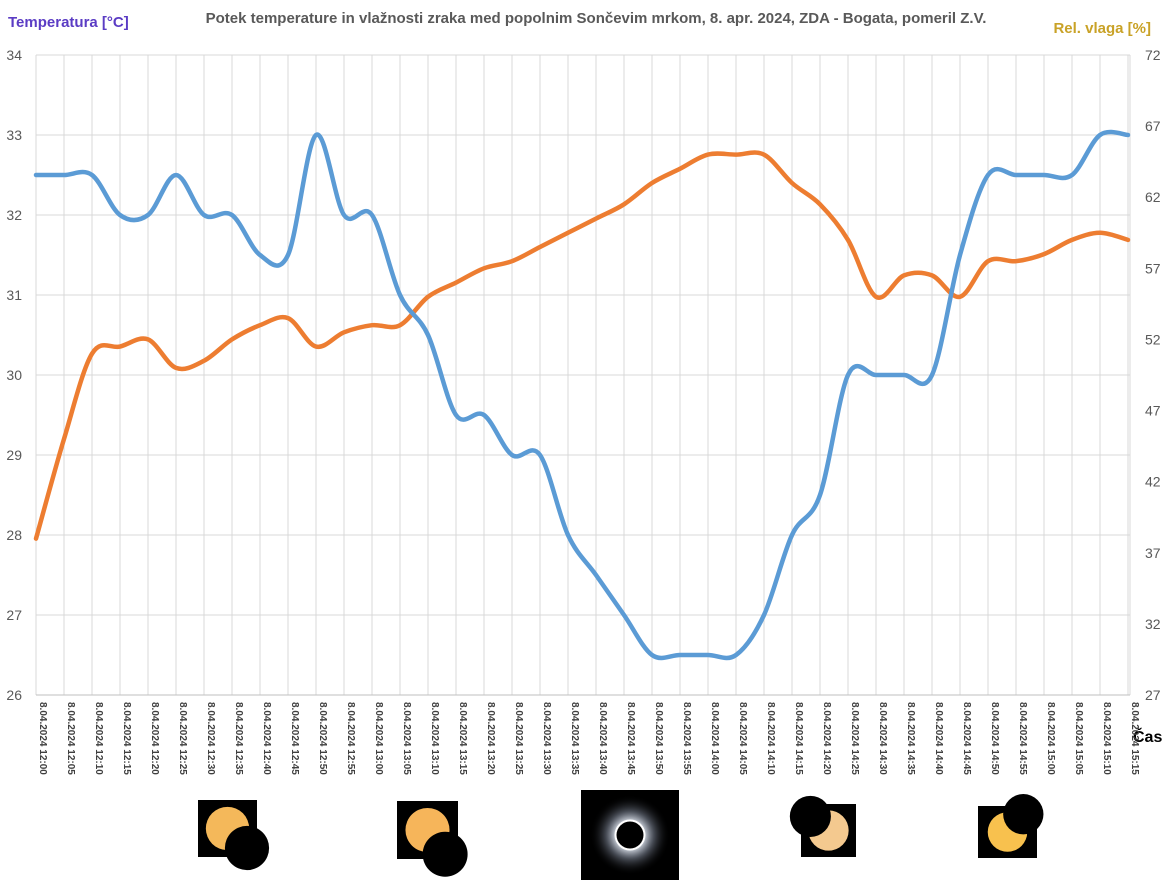 This screenshot has height=880, width=1167. I want to click on x-tick-label: 8.04.2024 12:50, so click(322, 738).